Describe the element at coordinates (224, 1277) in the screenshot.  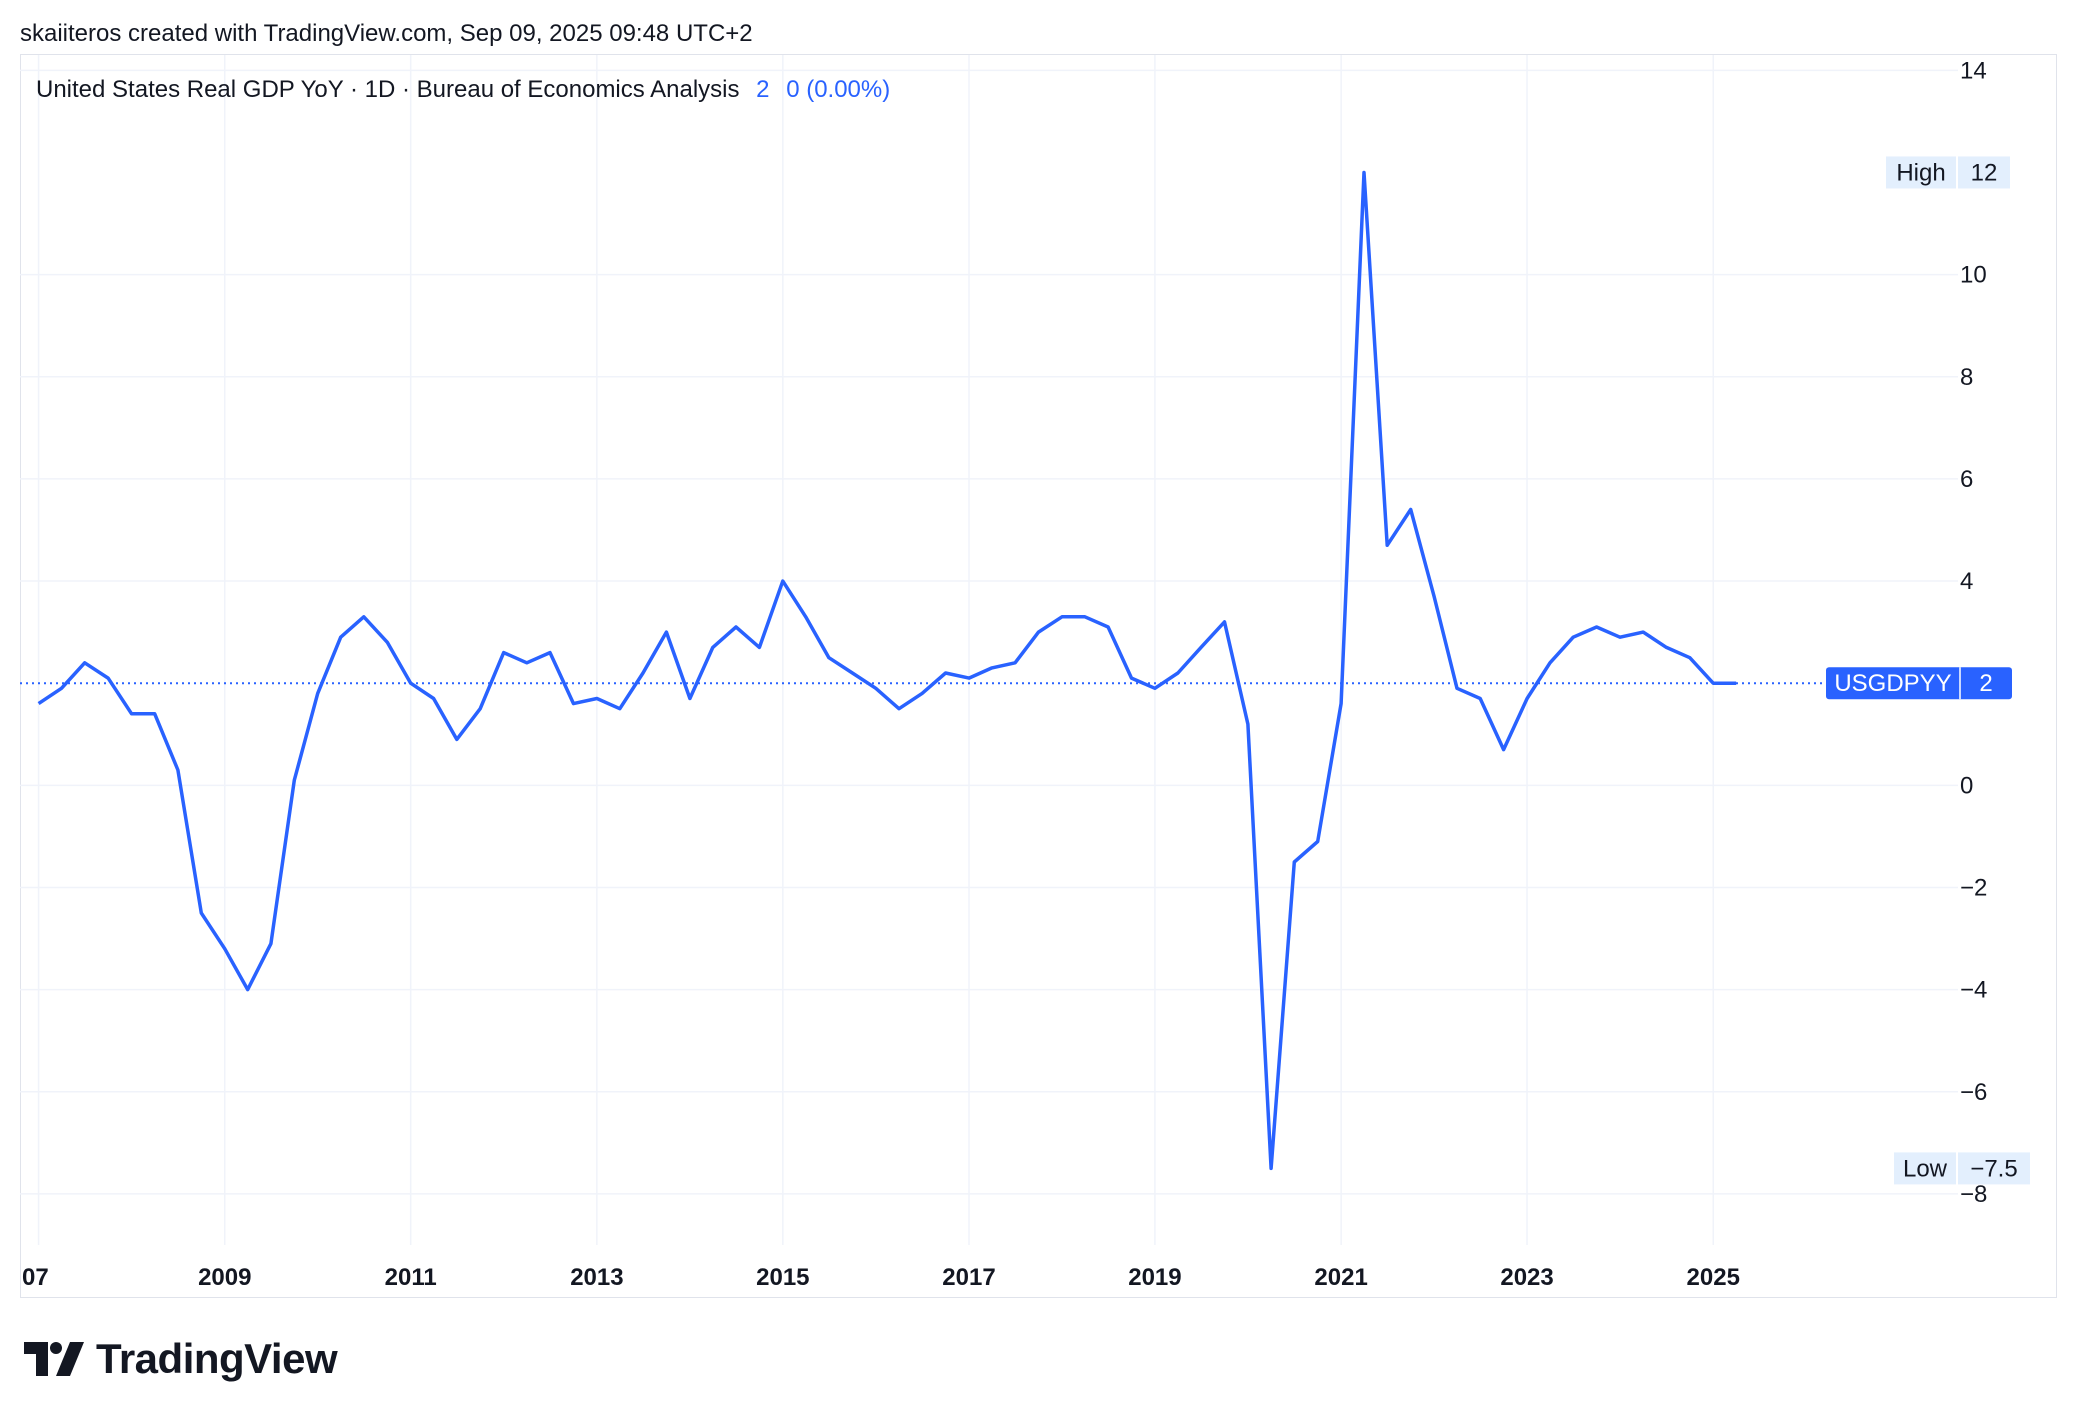
I see `x-tick-label: 2009` at that location.